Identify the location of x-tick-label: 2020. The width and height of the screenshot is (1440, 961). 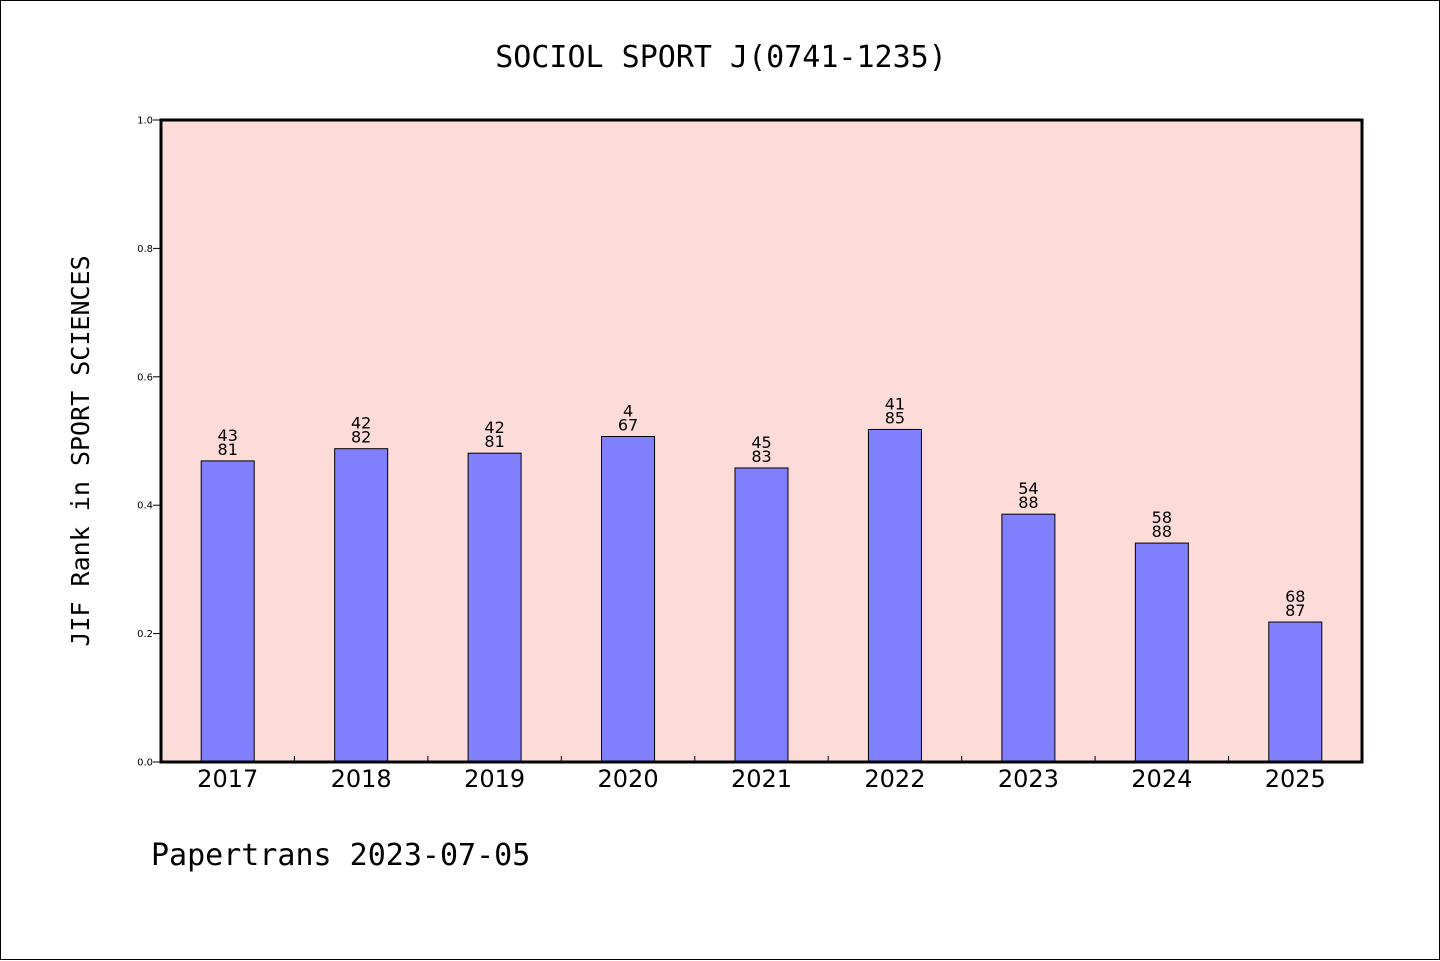
(628, 779).